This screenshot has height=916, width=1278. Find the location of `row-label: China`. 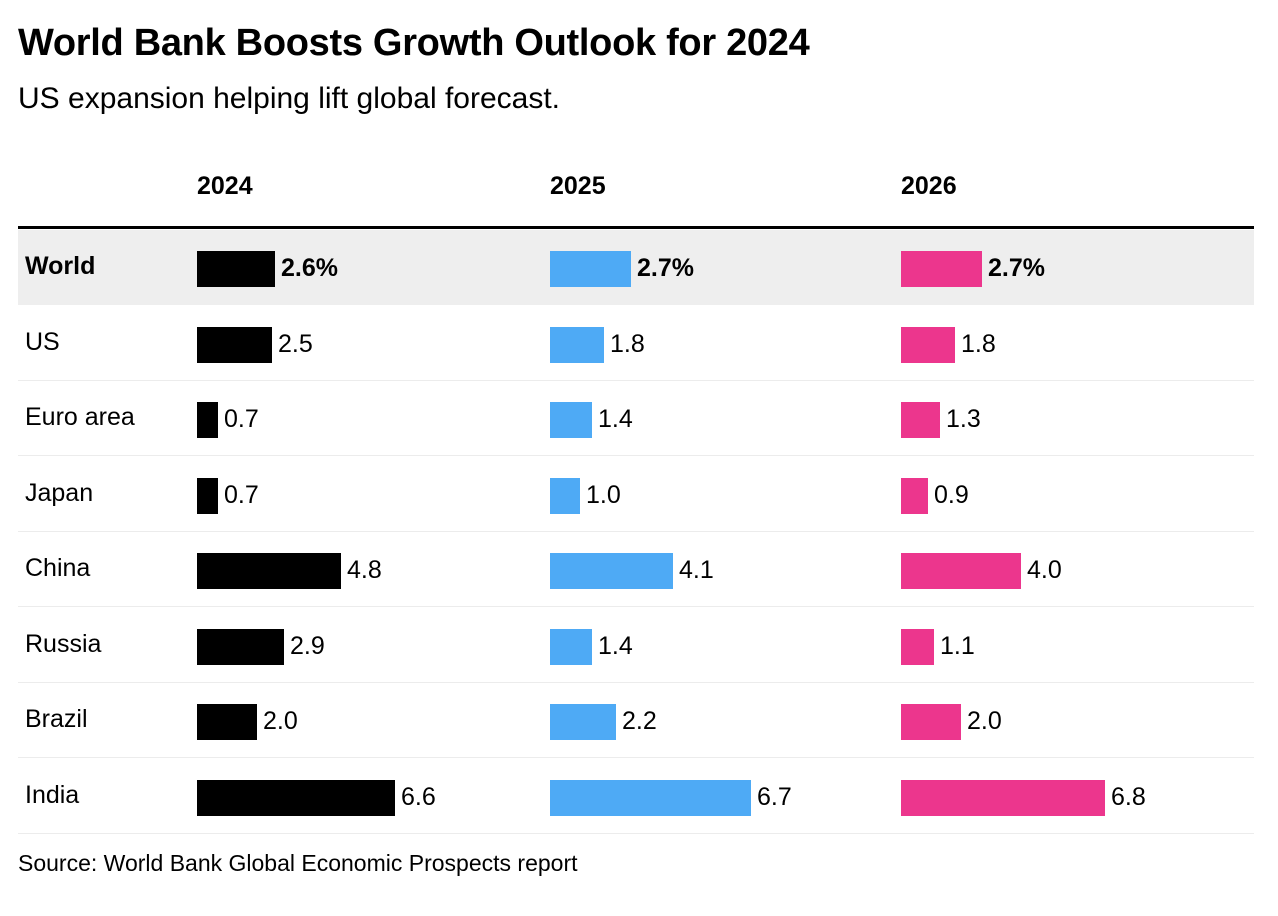

row-label: China is located at coordinates (58, 568).